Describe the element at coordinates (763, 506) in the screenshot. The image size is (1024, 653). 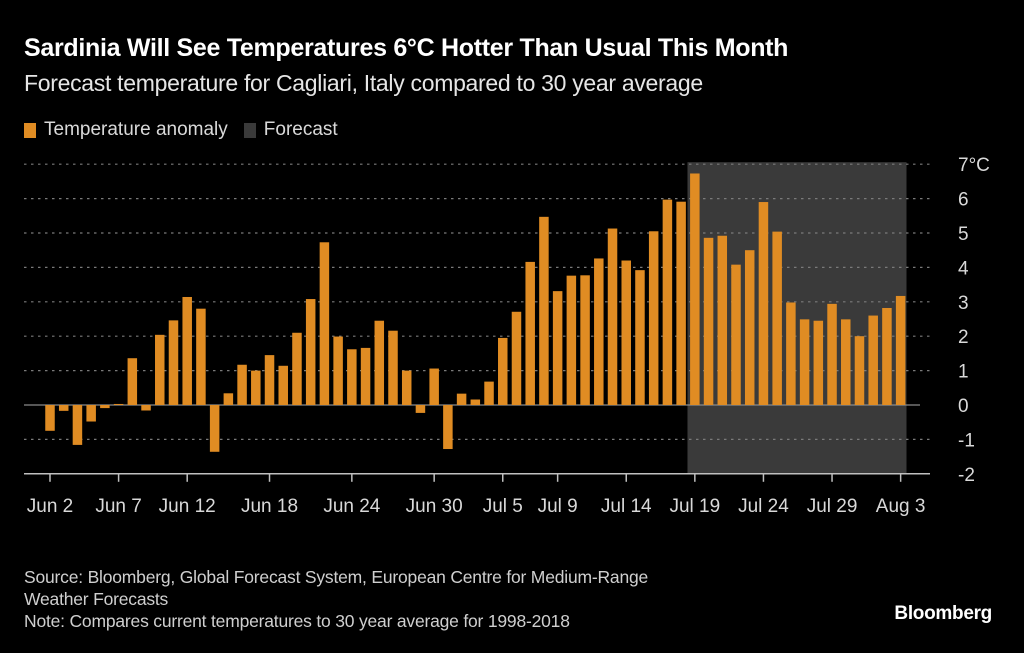
I see `x-tick-label: Jul 24` at that location.